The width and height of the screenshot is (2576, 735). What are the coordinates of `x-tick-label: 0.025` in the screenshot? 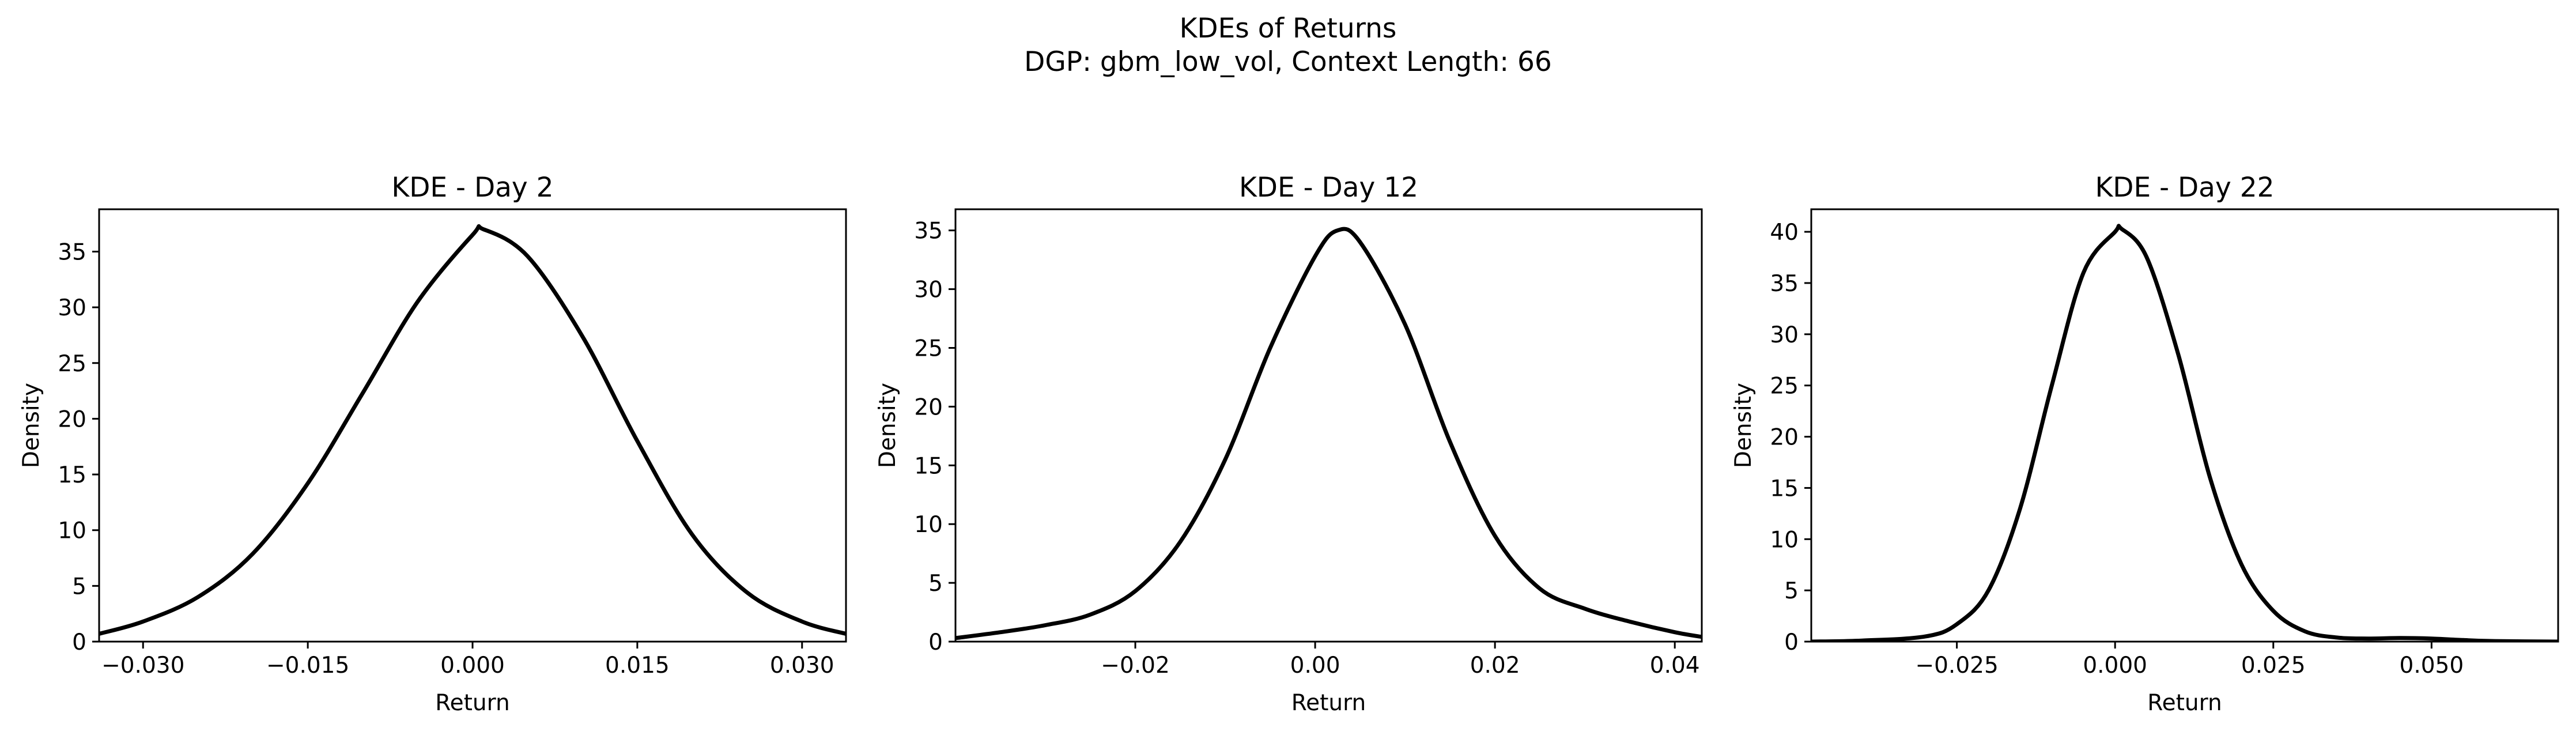 It's located at (2273, 666).